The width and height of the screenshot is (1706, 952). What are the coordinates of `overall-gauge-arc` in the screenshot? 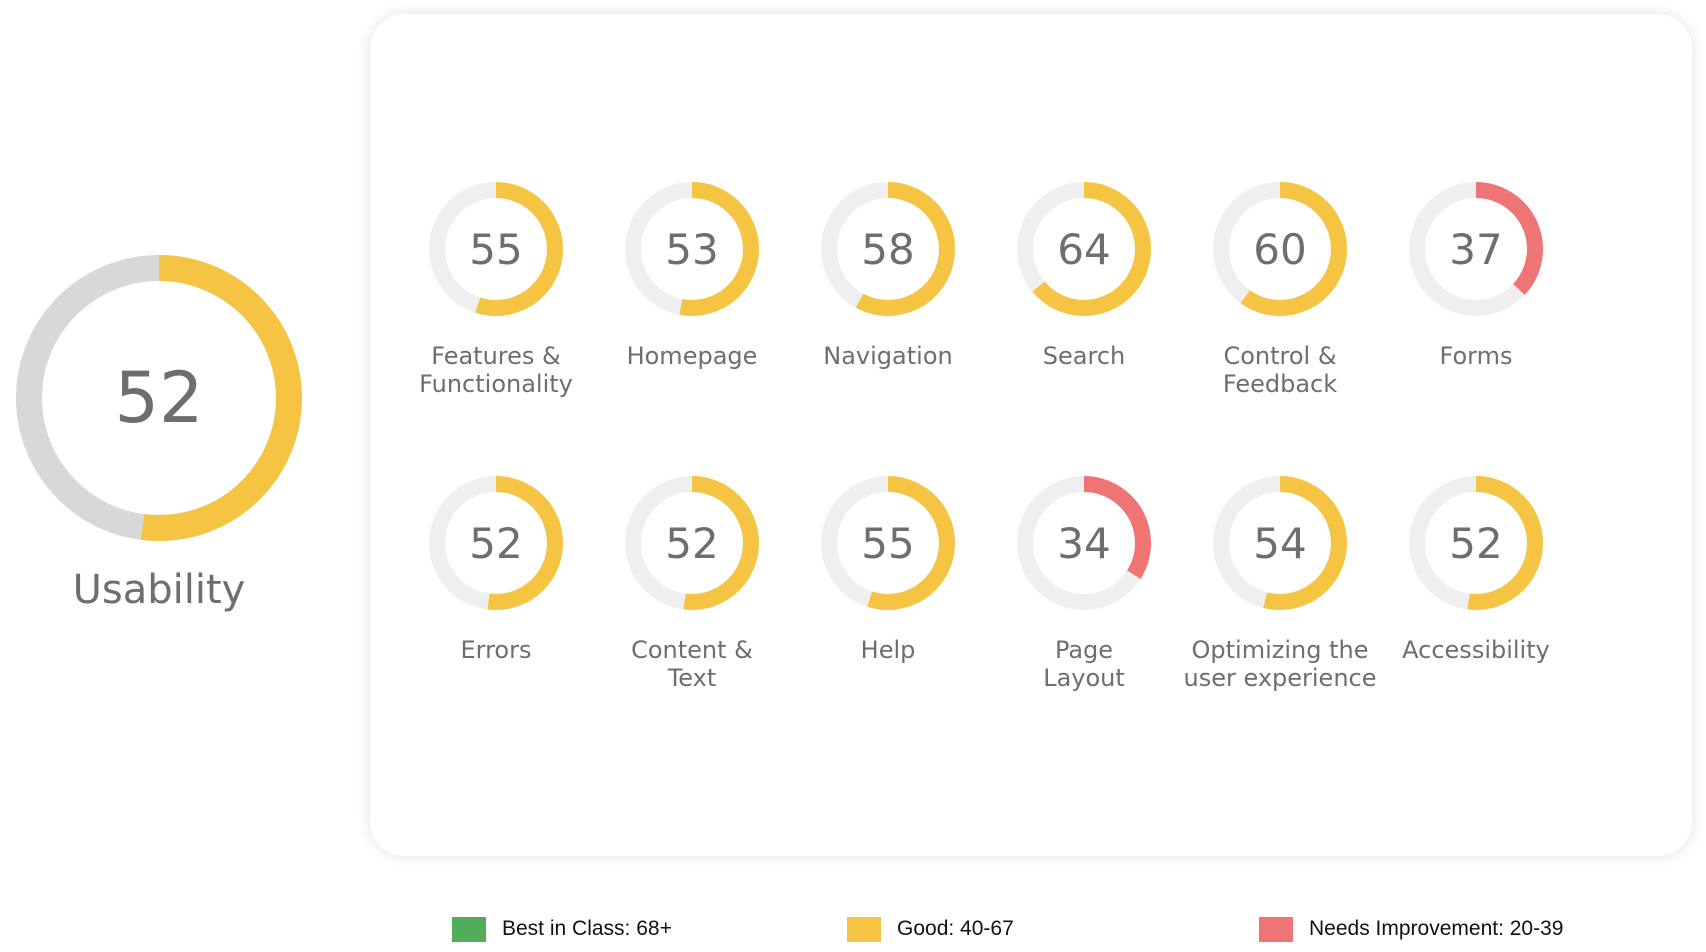 It's located at (159, 398).